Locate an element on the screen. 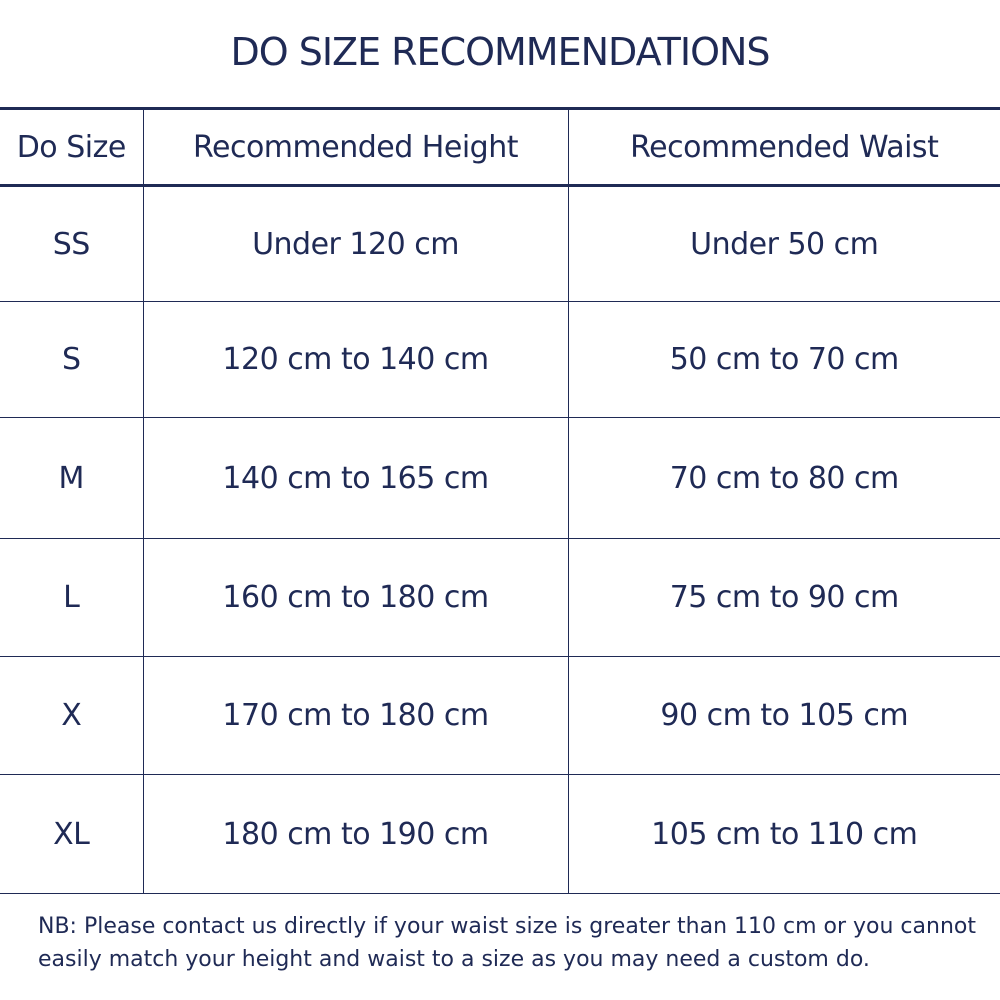 The height and width of the screenshot is (1000, 1000). cell-height: 120 cm to 140 cm is located at coordinates (355, 359).